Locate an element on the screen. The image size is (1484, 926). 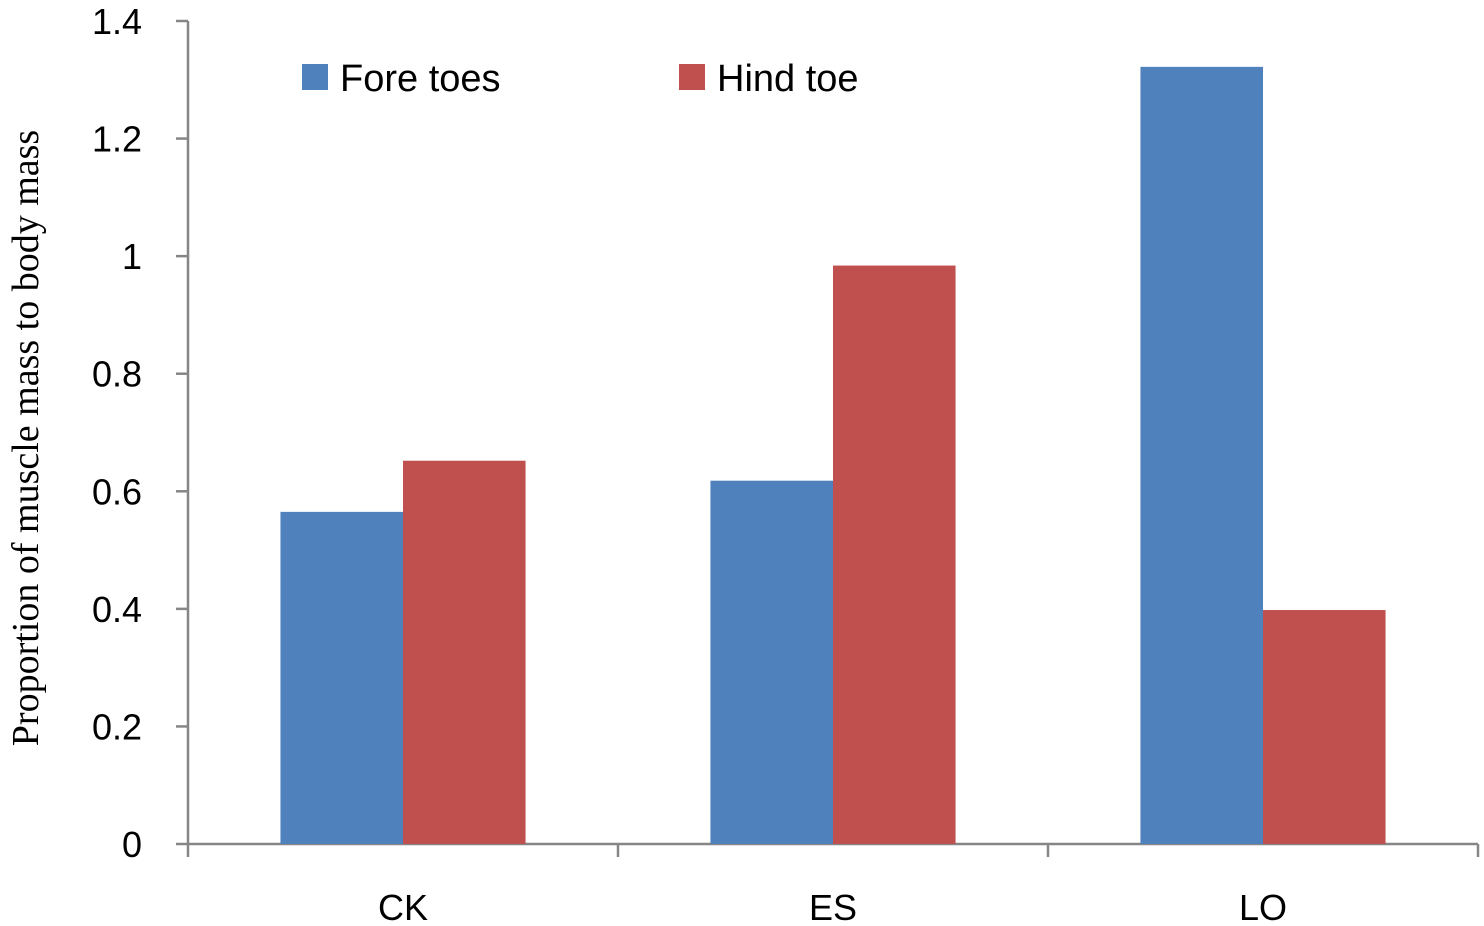
bar-es-hind-toe is located at coordinates (894, 554).